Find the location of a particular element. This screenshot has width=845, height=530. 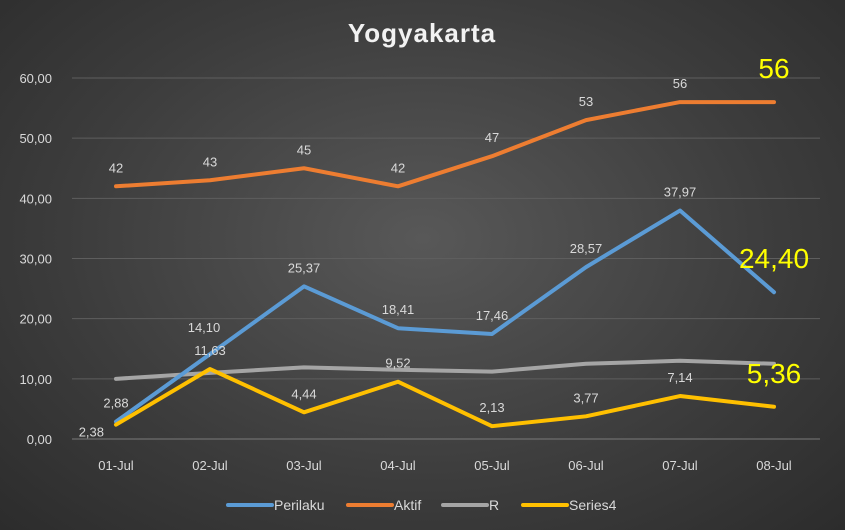

chart-title: Yogyakarta is located at coordinates (422, 33).